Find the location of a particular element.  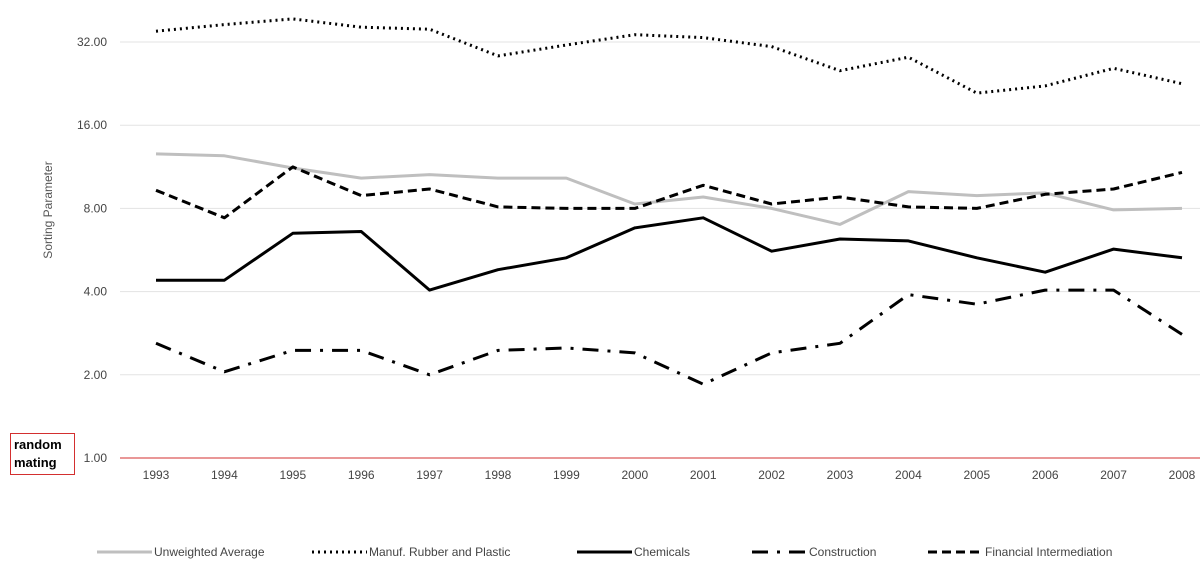

x-tick-label: 2000 is located at coordinates (634, 475).